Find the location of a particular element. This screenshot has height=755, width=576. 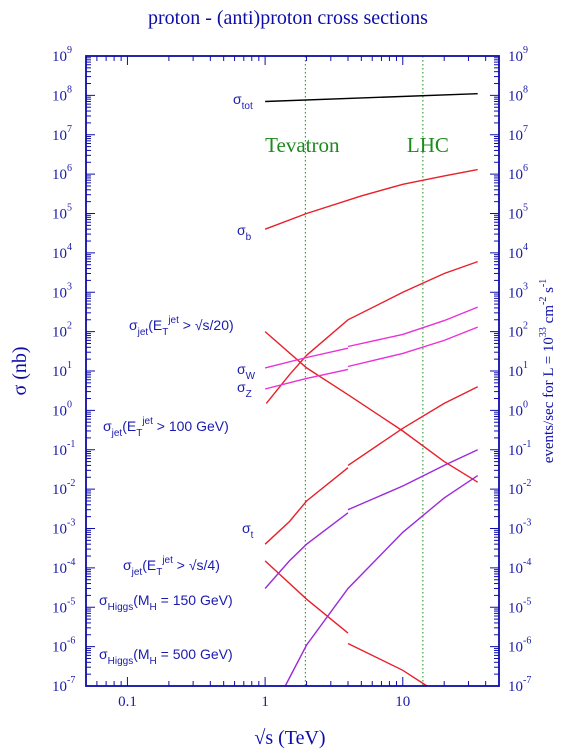

x-tick-label: 0.1 is located at coordinates (127, 702).